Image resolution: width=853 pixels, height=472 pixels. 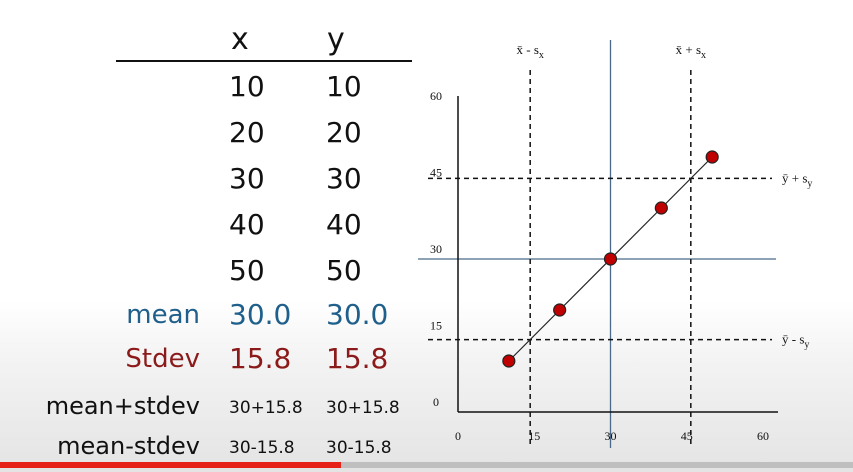 What do you see at coordinates (240, 39) in the screenshot?
I see `column-header-x: x` at bounding box center [240, 39].